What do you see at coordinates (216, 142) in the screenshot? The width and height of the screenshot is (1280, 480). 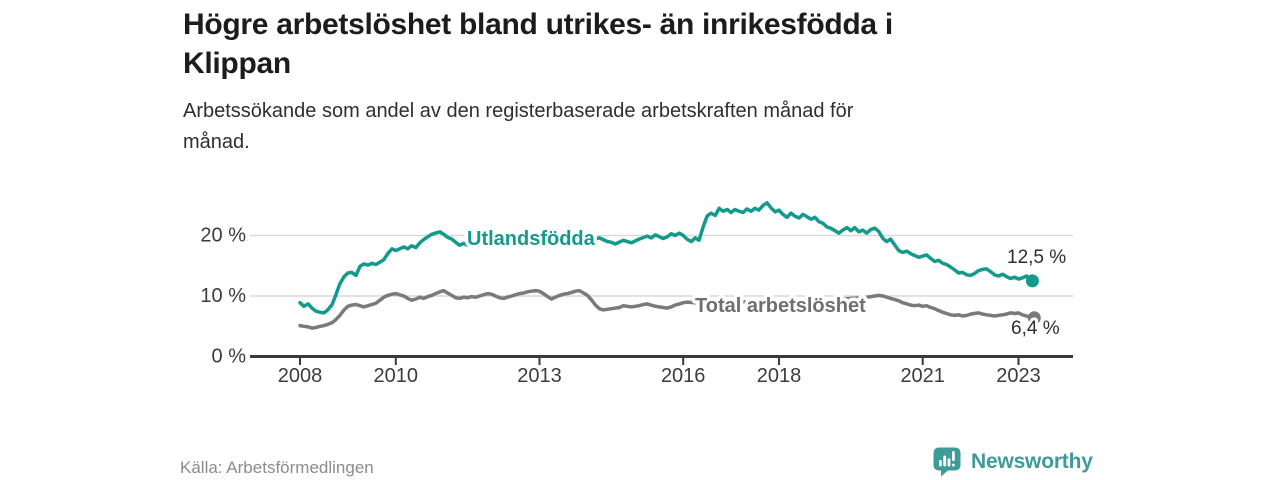 I see `chart-subtitle-line2: månad.` at bounding box center [216, 142].